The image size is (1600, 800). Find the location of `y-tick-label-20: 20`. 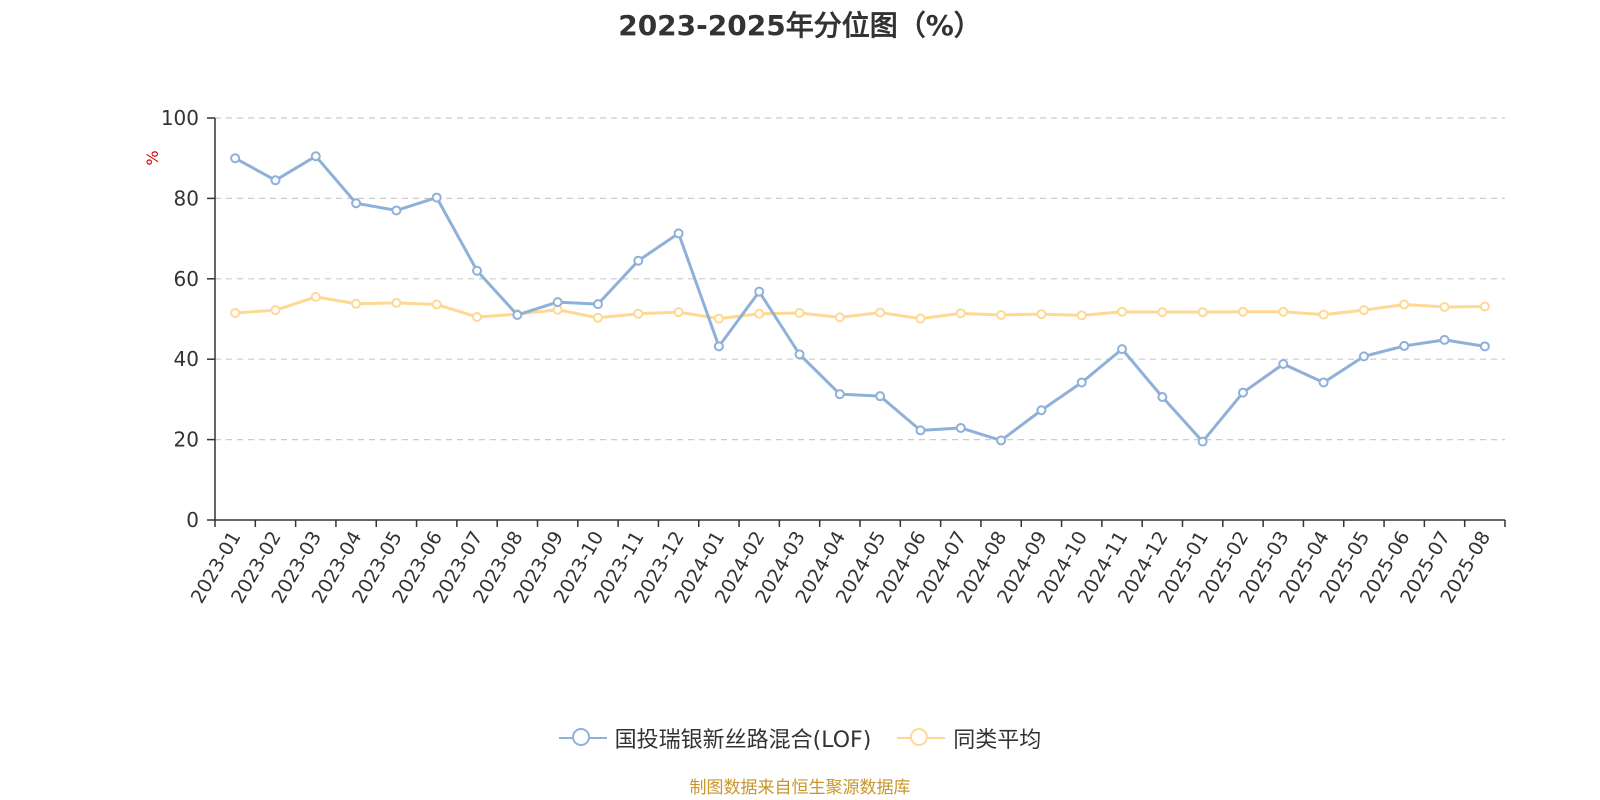

y-tick-label-20: 20 is located at coordinates (186, 440).